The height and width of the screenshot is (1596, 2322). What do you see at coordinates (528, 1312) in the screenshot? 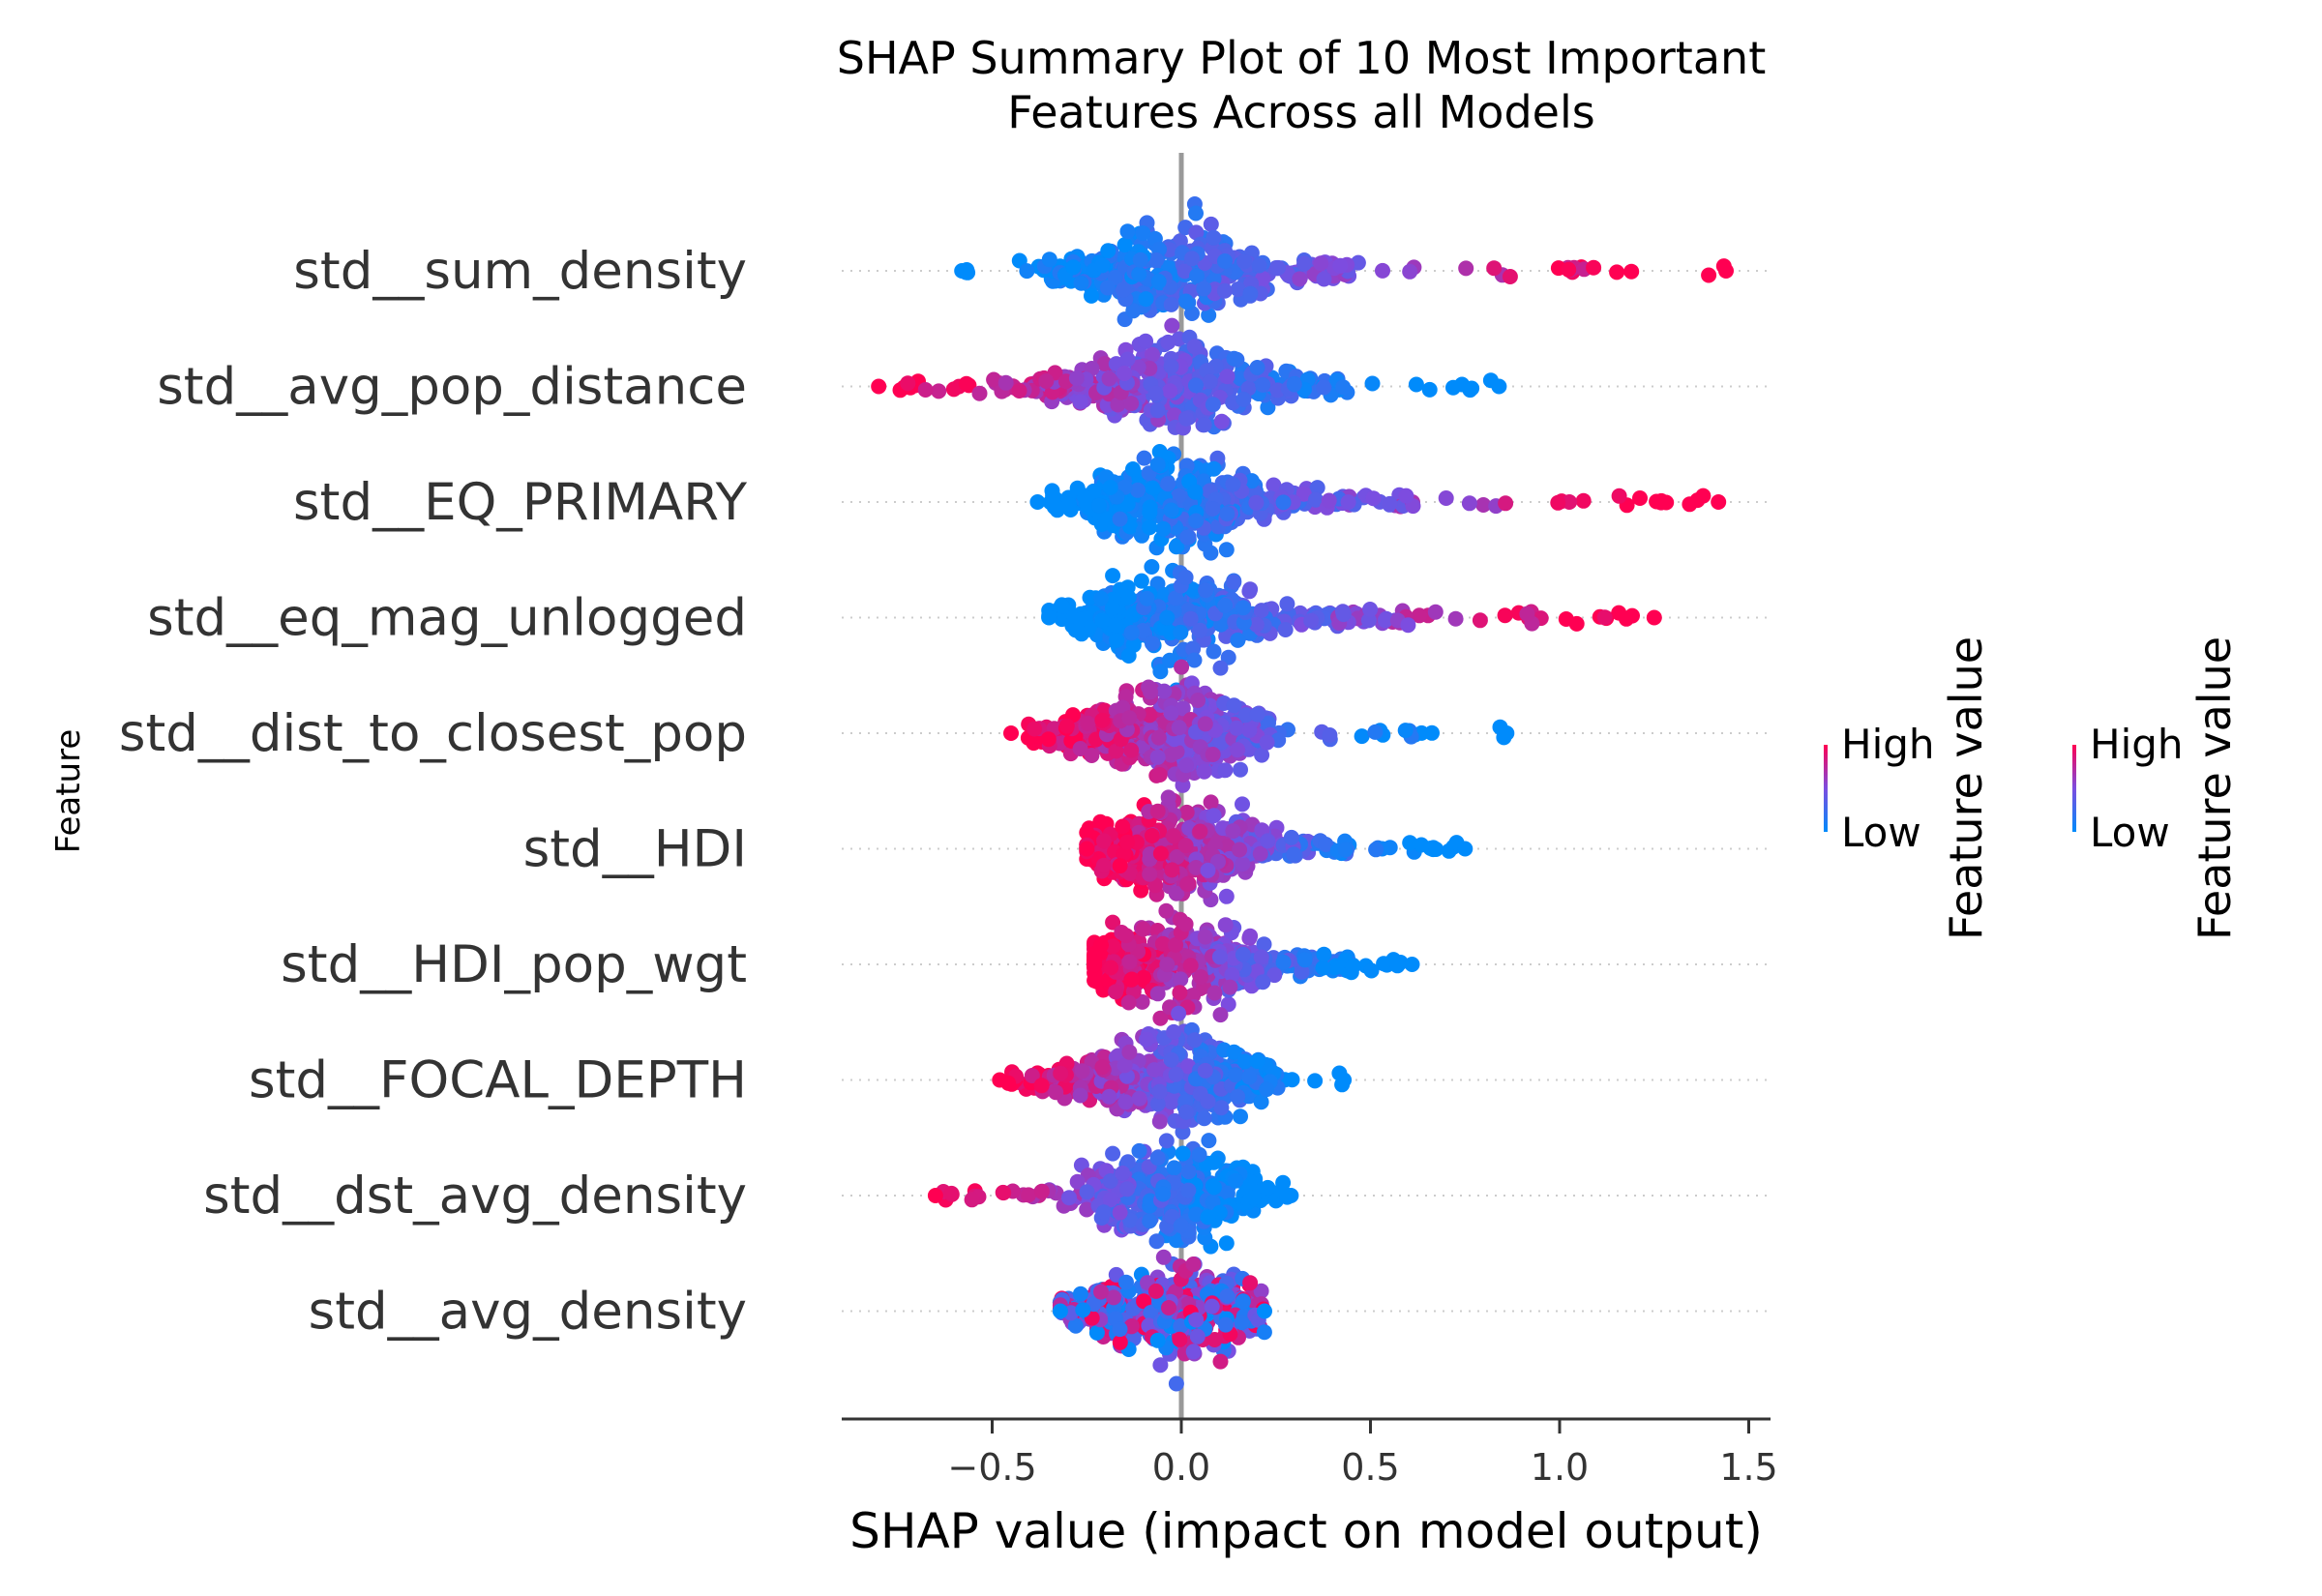
I see `feature-label: std__avg_density` at bounding box center [528, 1312].